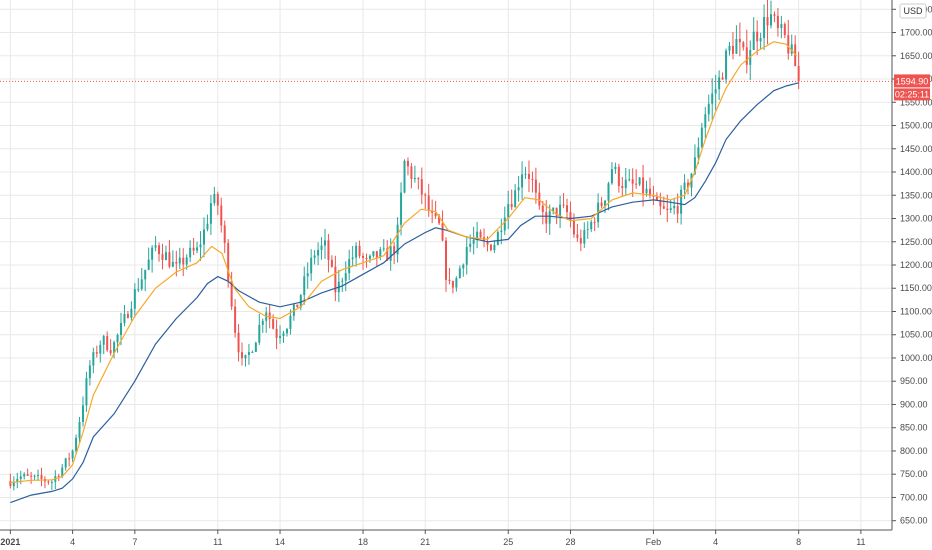  What do you see at coordinates (508, 542) in the screenshot?
I see `x-tick-label: 25` at bounding box center [508, 542].